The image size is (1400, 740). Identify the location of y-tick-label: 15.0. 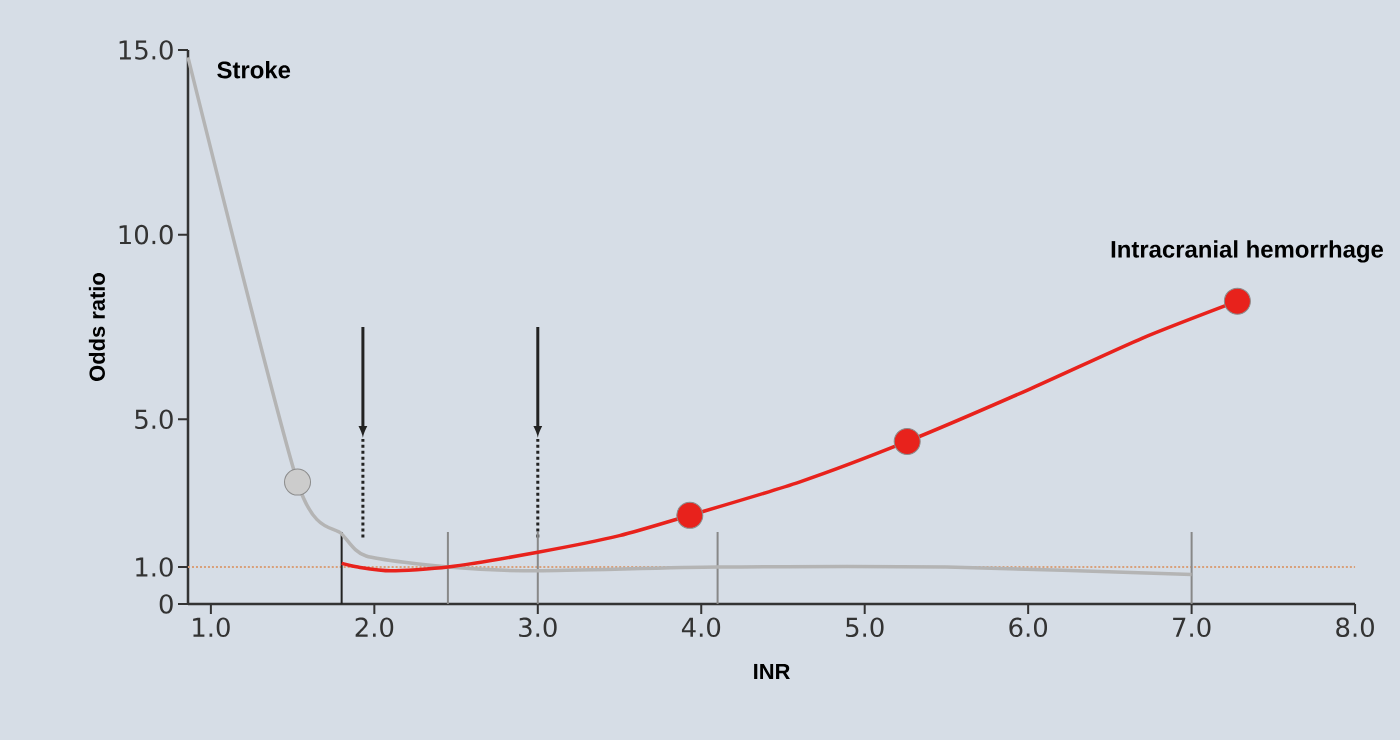
(146, 50).